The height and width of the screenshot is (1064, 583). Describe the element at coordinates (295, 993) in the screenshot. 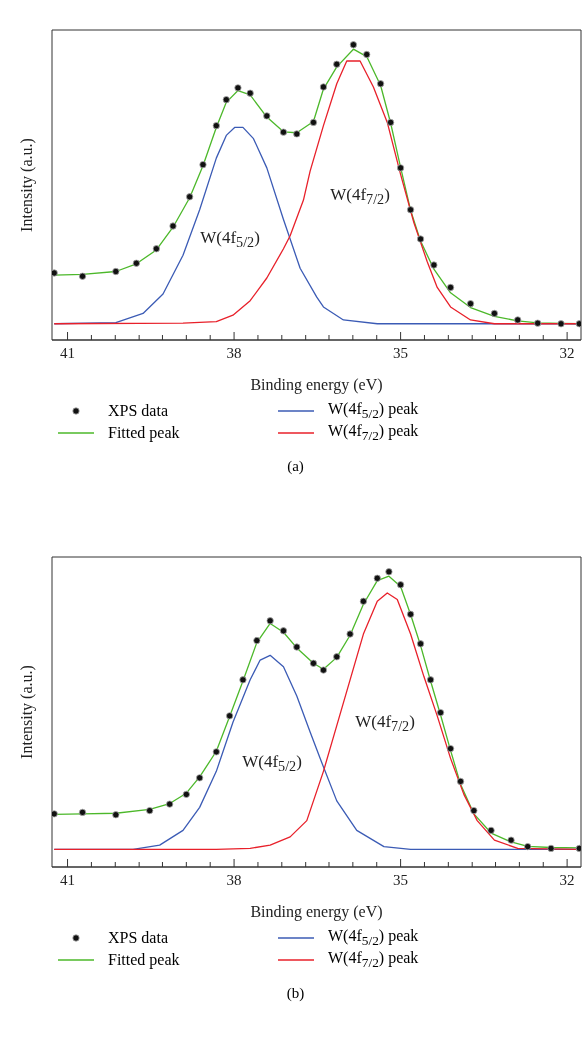

I see `text: (b)` at that location.